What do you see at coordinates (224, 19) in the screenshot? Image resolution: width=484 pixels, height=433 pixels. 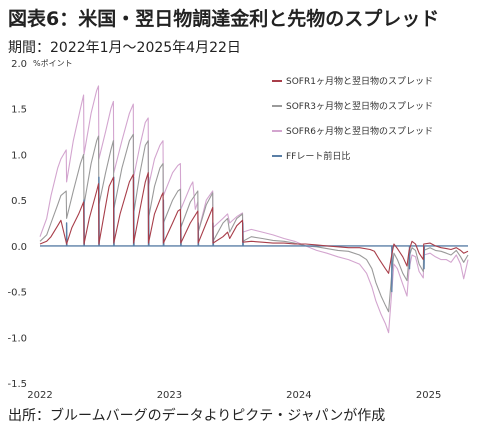 I see `chart-title: 図表6：米国・翌日物調達金利と先物のスプレッド` at bounding box center [224, 19].